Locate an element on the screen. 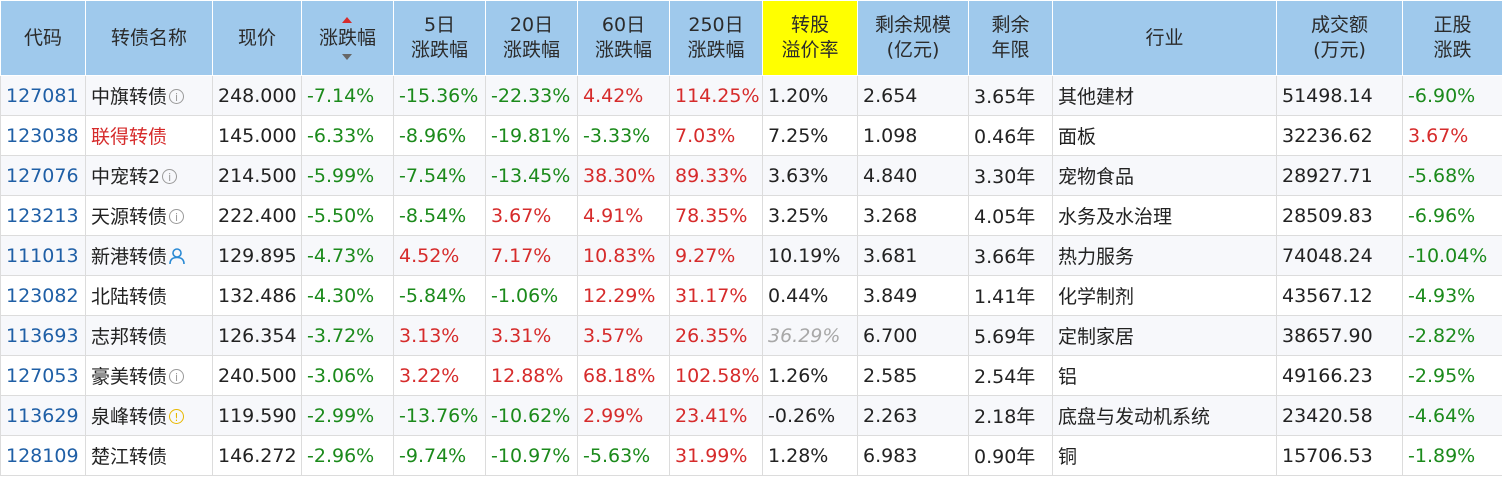  scale-cell: 2.263 is located at coordinates (913, 415).